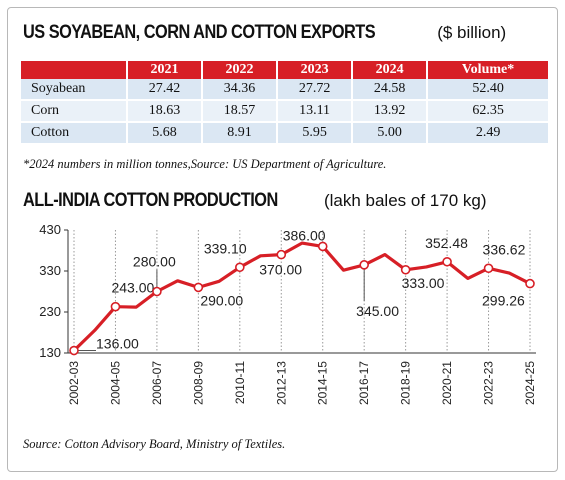 This screenshot has width=565, height=480. I want to click on table-row: Corn 18.63 18.57 13.11 13.92 62.35, so click(285, 111).